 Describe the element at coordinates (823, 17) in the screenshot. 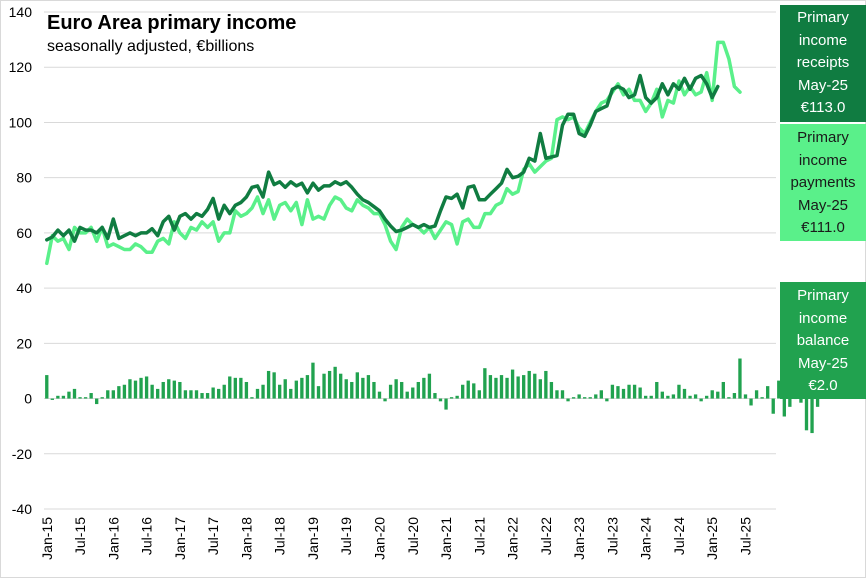

I see `callout-receipts-line-1: Primary` at that location.